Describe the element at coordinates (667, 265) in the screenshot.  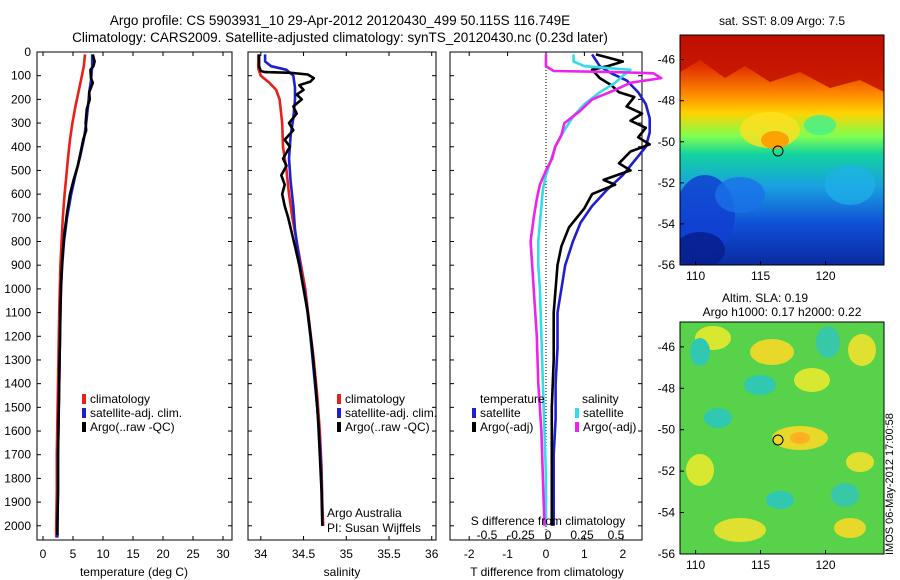
I see `map-y-tick-label: -56` at that location.